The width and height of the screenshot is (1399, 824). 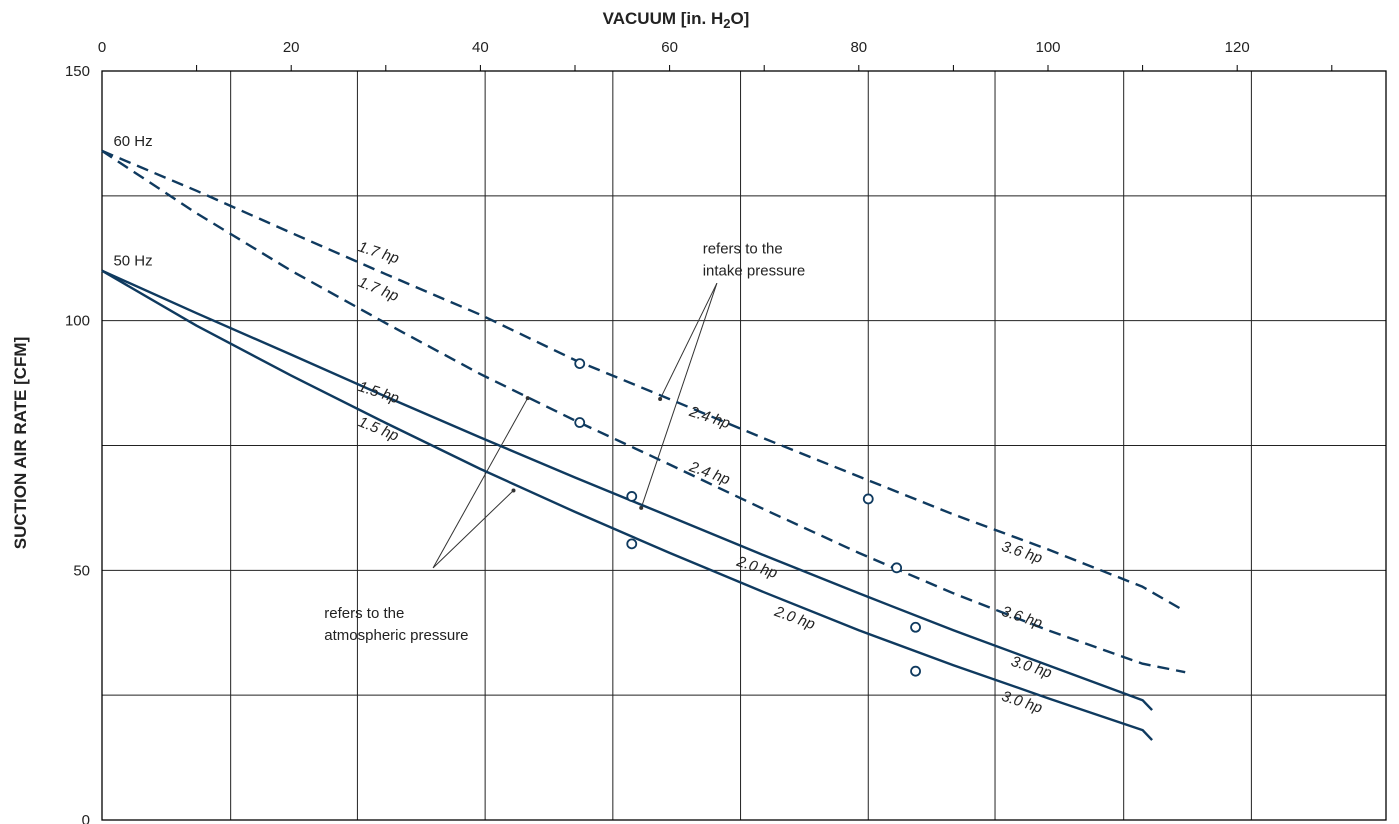 I want to click on annotation-text-line: atmospheric pressure, so click(x=396, y=635).